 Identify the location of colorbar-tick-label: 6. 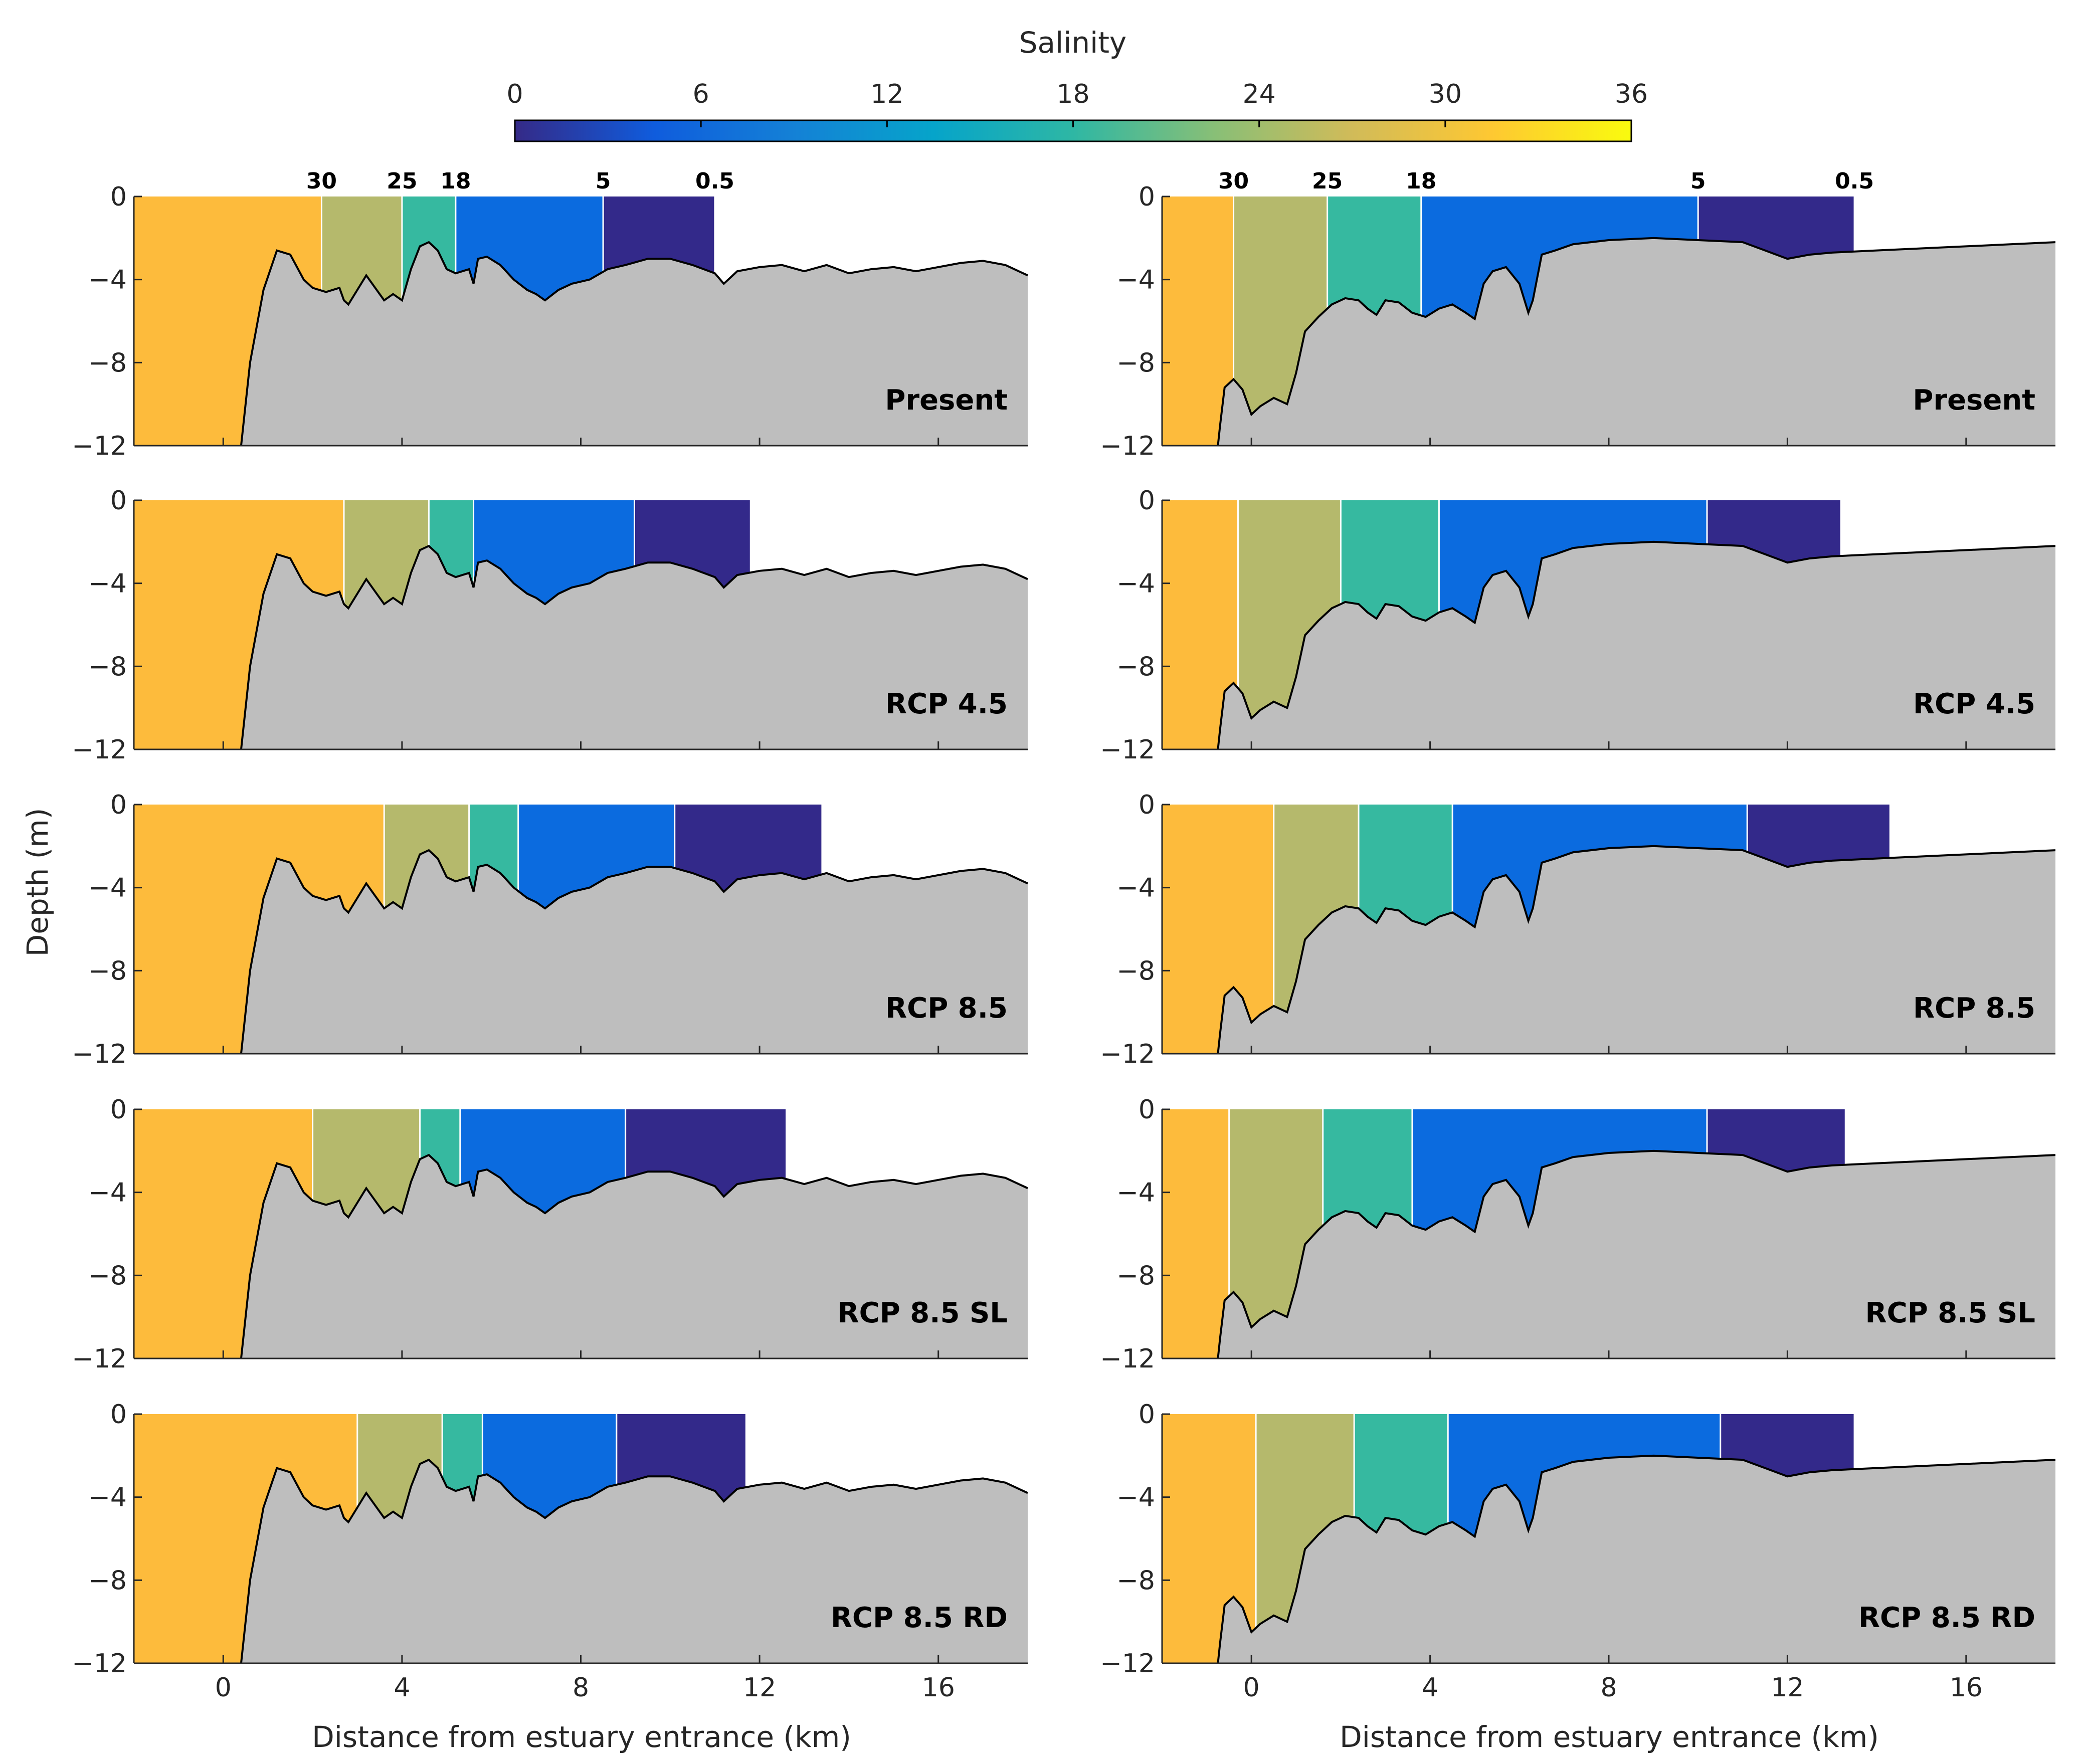
(701, 94).